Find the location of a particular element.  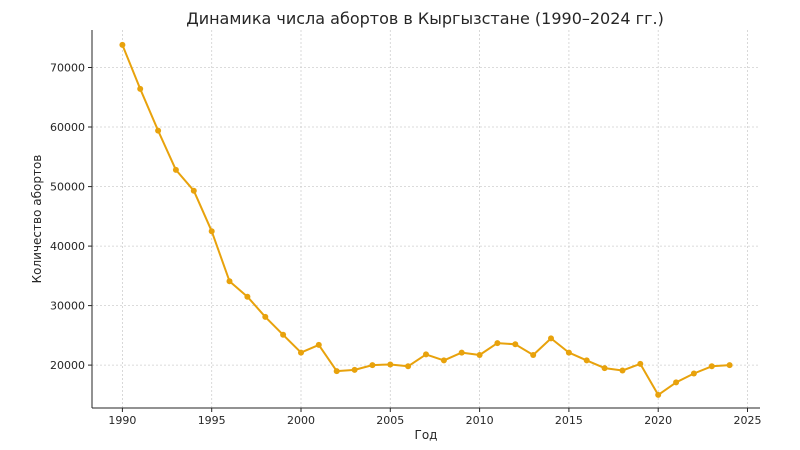

y-tick-label: 70000 is located at coordinates (67, 68).